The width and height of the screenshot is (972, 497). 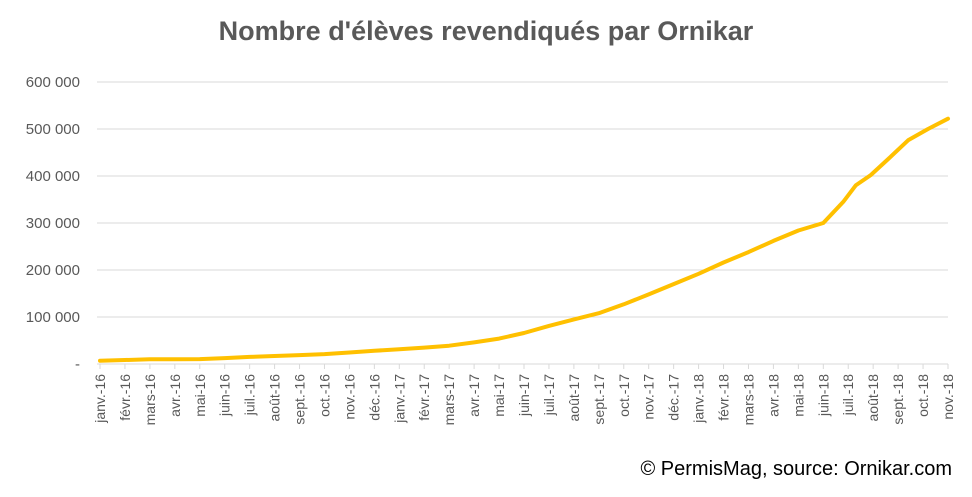 I want to click on x-tick-label: avr.-17, so click(x=474, y=395).